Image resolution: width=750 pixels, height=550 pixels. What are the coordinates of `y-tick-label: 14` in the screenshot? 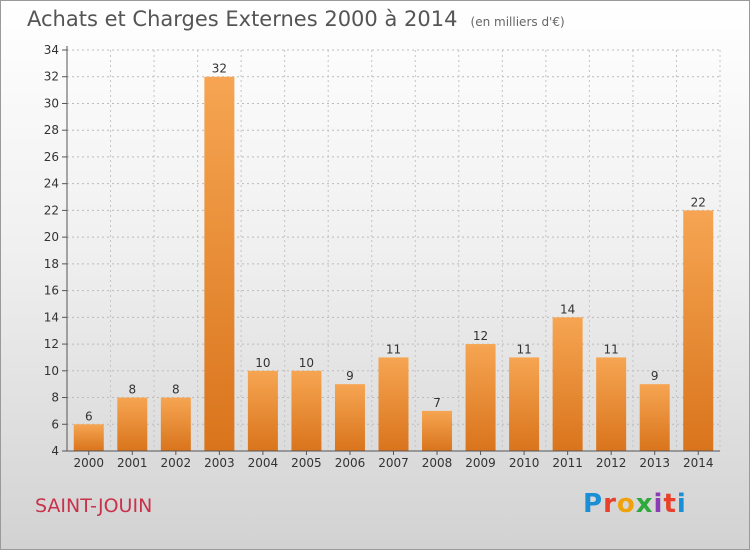 It's located at (51, 317).